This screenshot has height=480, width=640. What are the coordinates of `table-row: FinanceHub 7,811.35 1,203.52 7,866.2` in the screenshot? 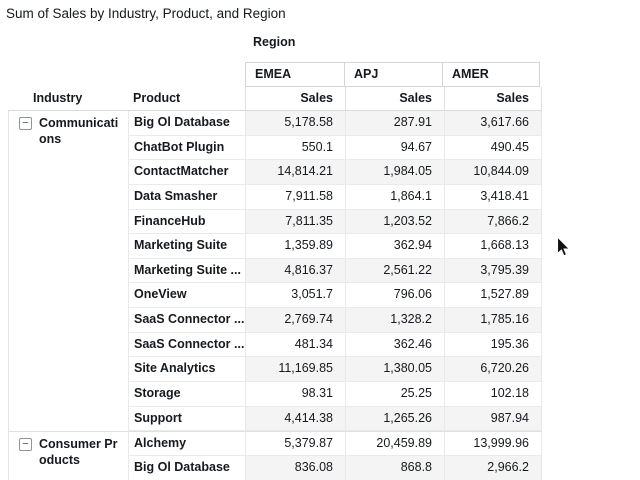 It's located at (335, 222).